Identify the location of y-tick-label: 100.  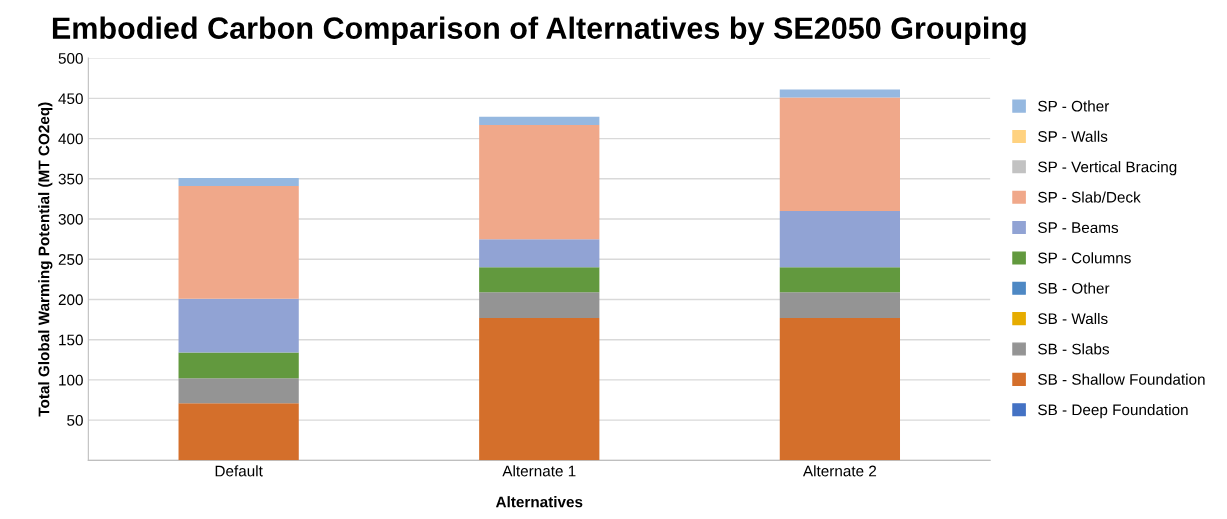
(71, 380).